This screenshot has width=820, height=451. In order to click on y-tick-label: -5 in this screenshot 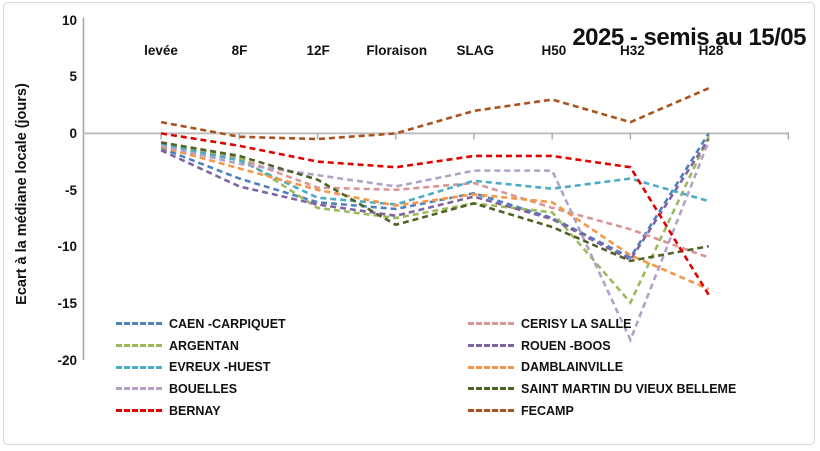, I will do `click(70, 190)`.